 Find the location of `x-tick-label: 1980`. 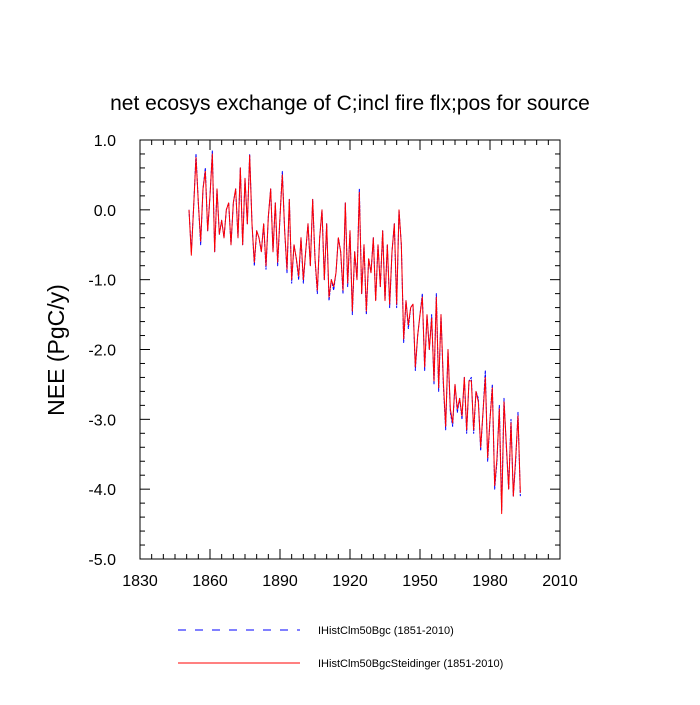

x-tick-label: 1980 is located at coordinates (490, 581).